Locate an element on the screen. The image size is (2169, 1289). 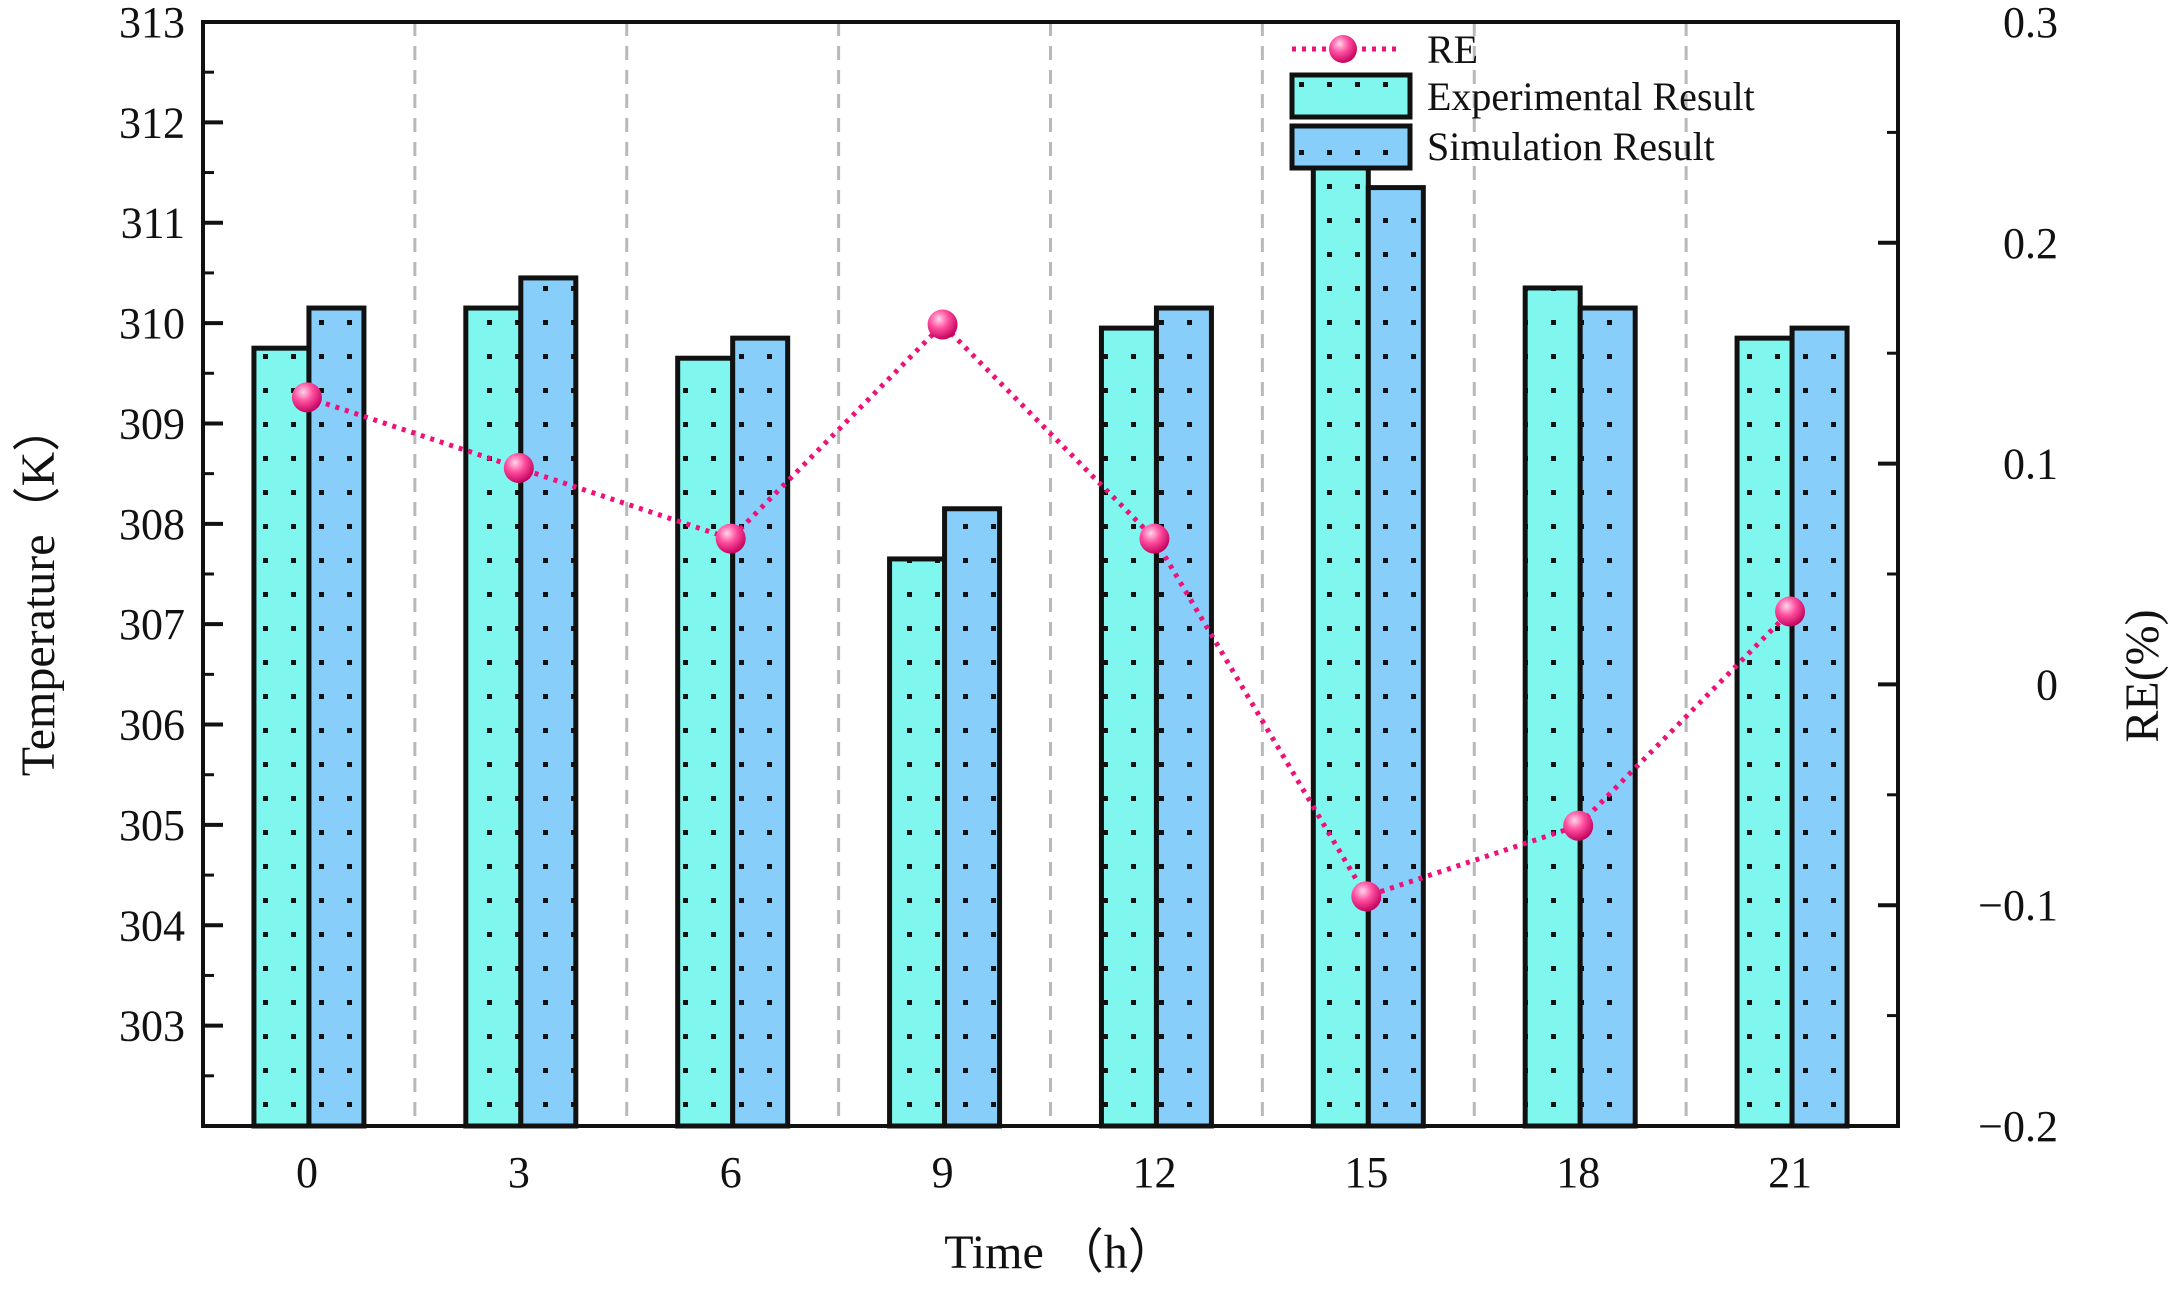
x-axis: 0 3 6 9 12 15 18 21 is located at coordinates (1054, 1172).